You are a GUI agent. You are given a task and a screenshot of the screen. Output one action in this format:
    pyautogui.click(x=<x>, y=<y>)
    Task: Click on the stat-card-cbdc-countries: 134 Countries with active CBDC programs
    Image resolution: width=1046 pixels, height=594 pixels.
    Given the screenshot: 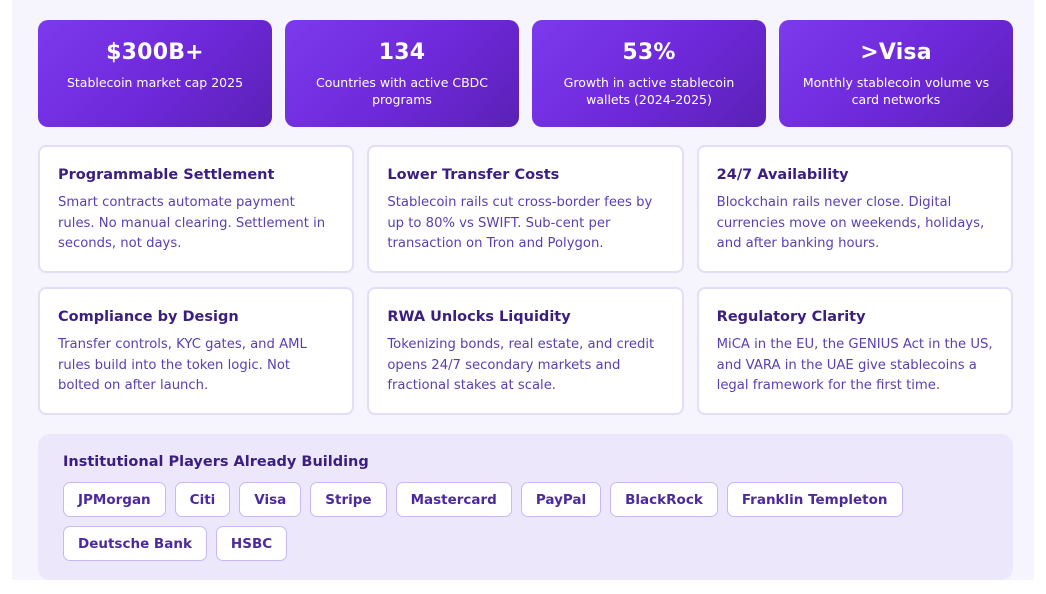 What is the action you would take?
    pyautogui.click(x=402, y=73)
    